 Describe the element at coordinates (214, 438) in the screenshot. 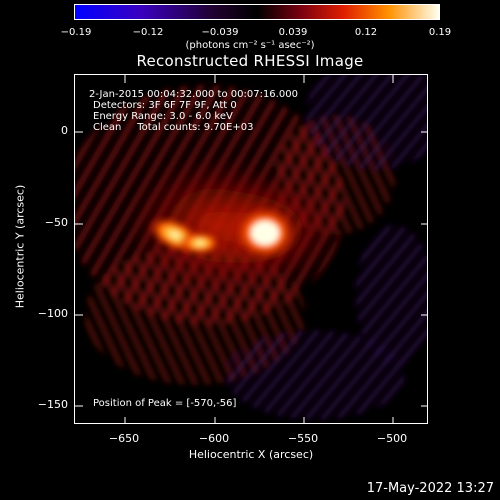

I see `x-tick-label: −600` at that location.